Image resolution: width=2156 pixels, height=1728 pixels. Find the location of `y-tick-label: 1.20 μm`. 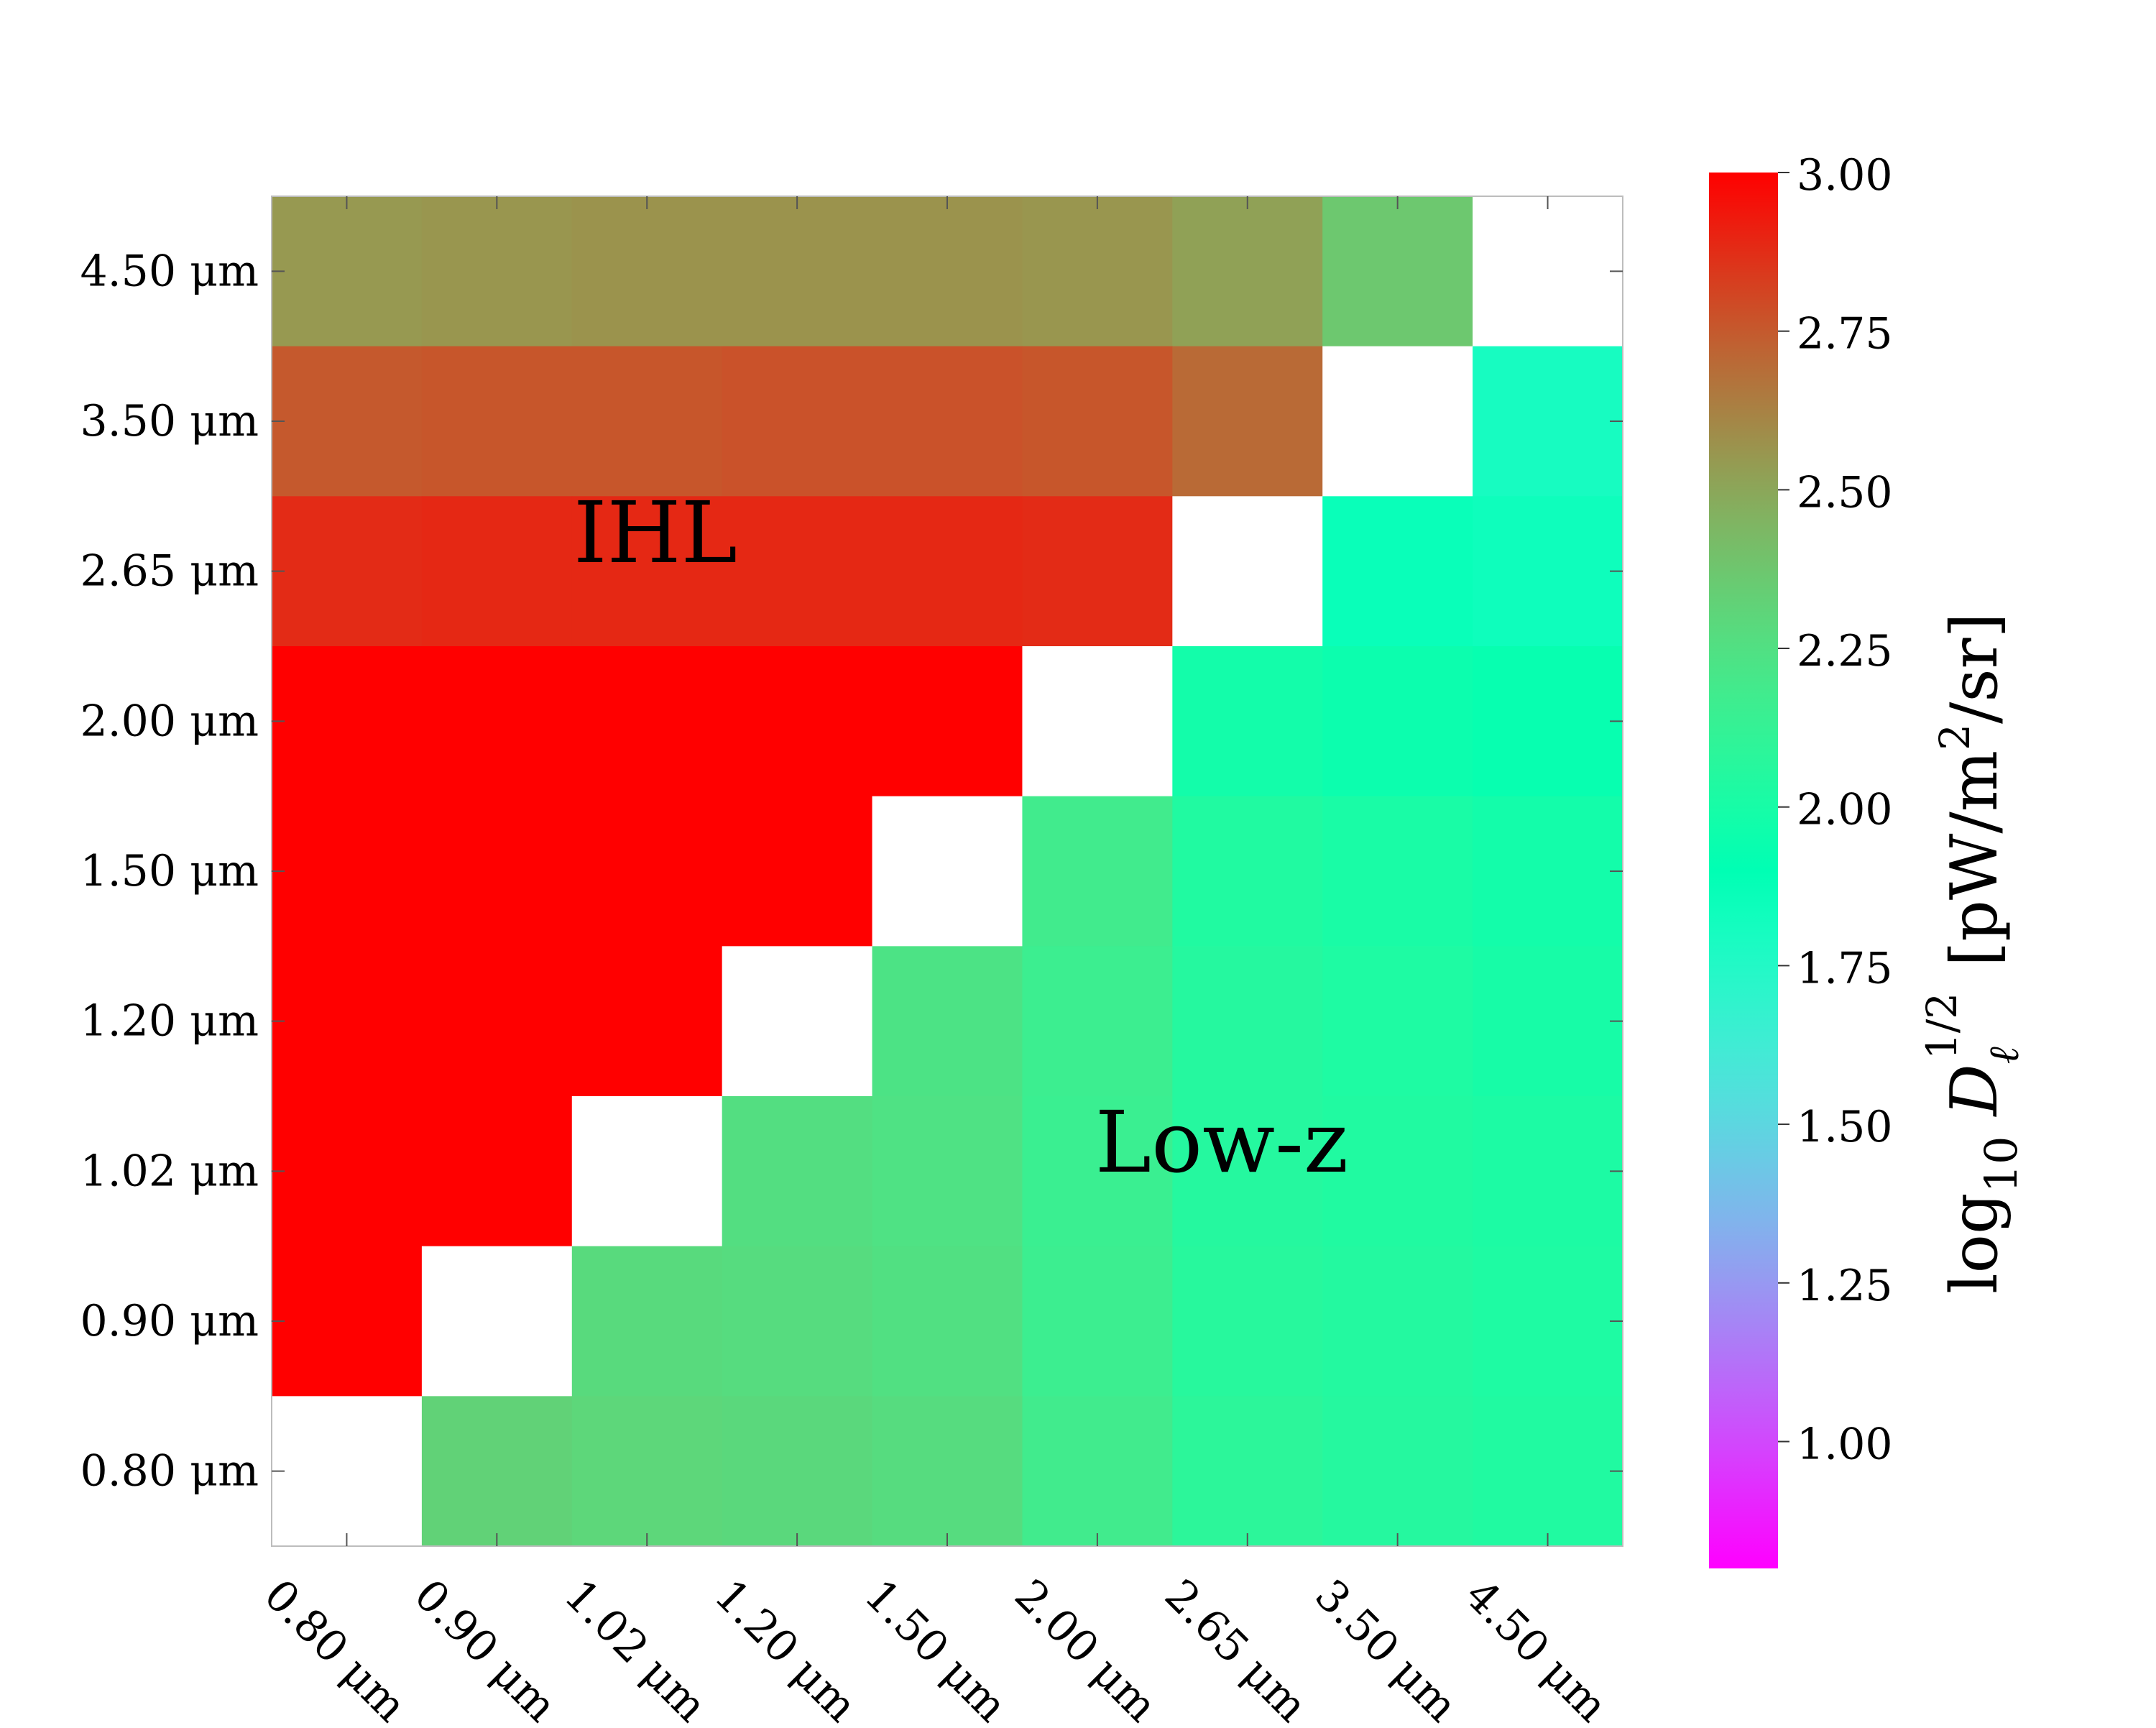

y-tick-label: 1.20 μm is located at coordinates (169, 1021).